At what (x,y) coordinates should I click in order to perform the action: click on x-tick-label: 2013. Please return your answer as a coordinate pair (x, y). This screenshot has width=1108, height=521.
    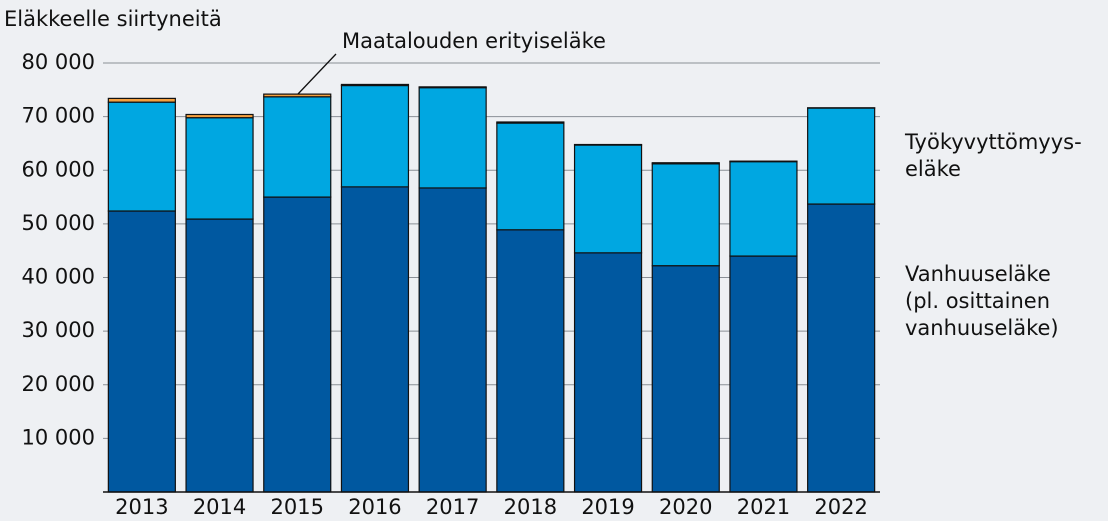
    Looking at the image, I should click on (141, 507).